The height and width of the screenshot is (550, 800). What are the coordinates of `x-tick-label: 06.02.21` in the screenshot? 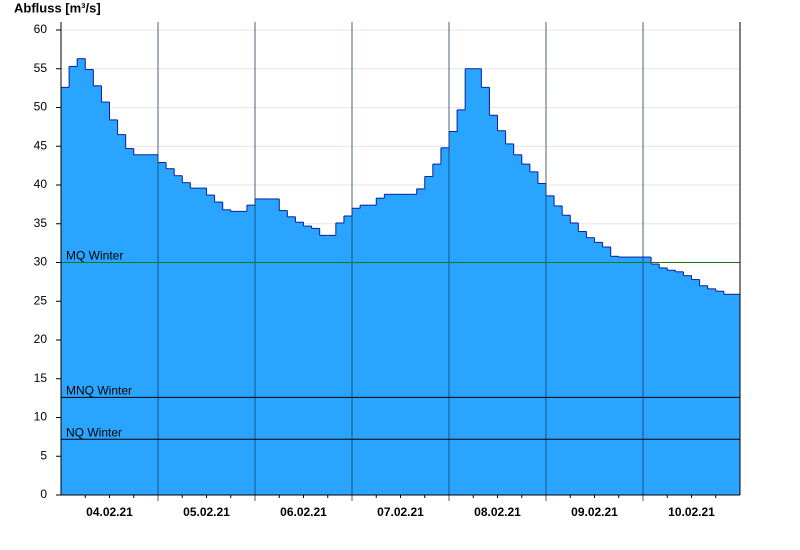 It's located at (303, 512).